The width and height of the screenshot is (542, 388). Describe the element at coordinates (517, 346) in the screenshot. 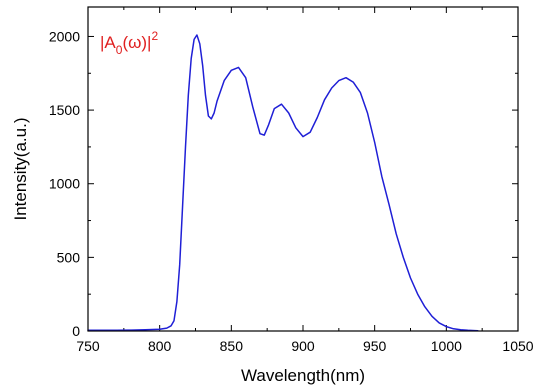

I see `x-tick-label: 1050` at that location.